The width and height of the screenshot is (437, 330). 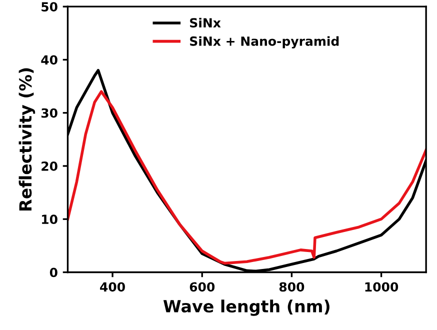 I want to click on x-tick-label: 1000, so click(x=381, y=287).